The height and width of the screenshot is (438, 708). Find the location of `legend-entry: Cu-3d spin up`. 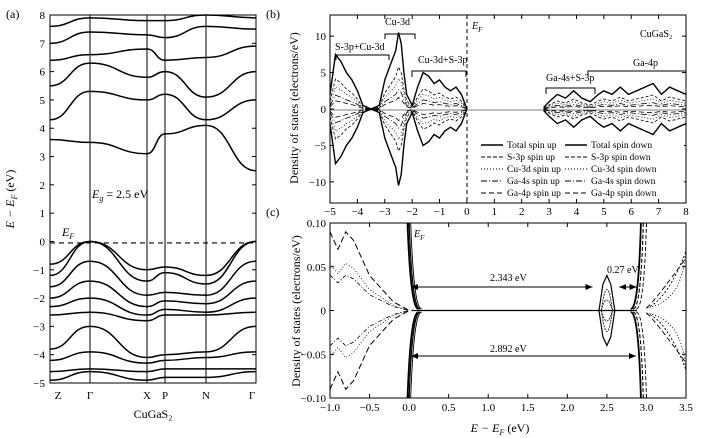

legend-entry: Cu-3d spin up is located at coordinates (534, 170).